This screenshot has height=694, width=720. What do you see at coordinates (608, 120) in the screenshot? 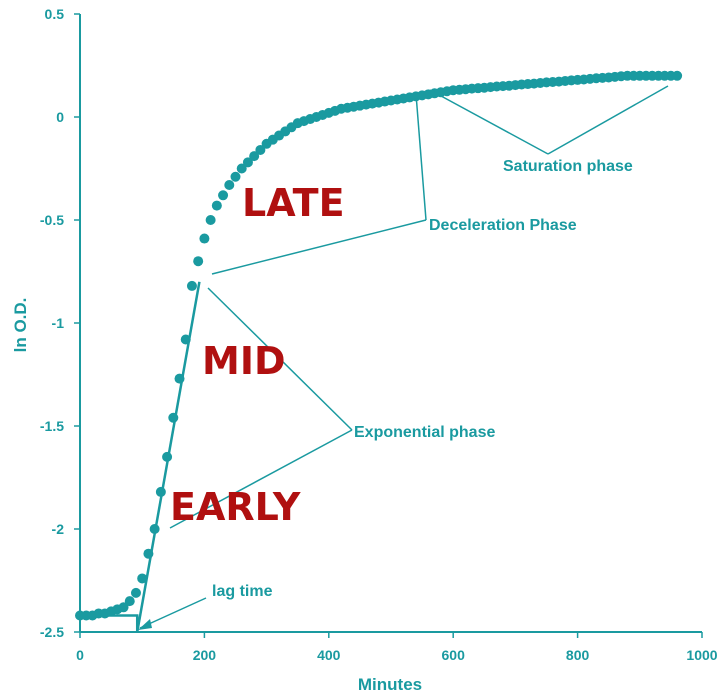
I see `saturation-pointer-right` at bounding box center [608, 120].